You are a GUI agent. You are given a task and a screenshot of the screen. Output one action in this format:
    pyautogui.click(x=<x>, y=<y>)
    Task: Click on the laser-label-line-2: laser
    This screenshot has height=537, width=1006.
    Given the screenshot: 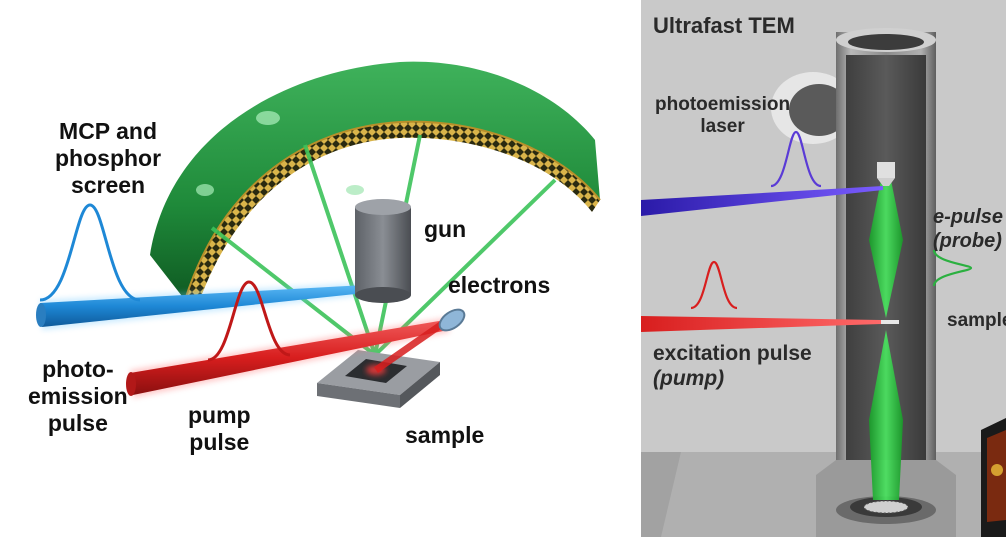 What is the action you would take?
    pyautogui.click(x=722, y=127)
    